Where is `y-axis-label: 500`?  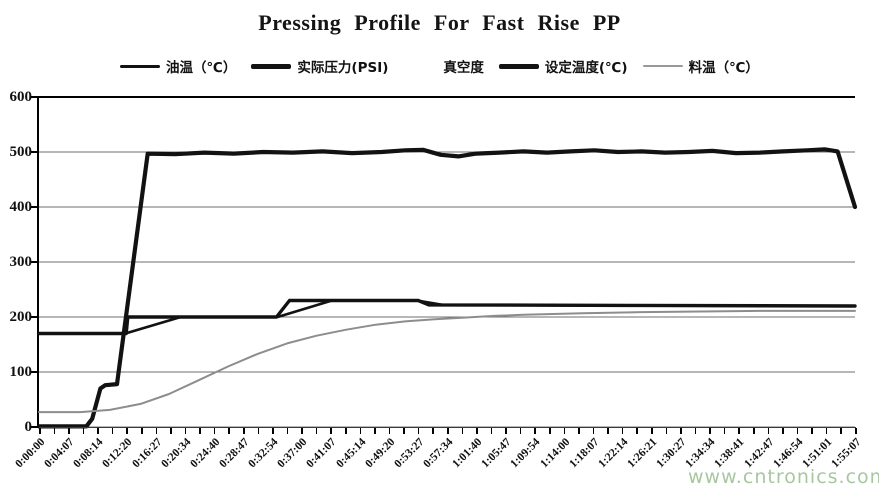 y-axis-label: 500 is located at coordinates (21, 152).